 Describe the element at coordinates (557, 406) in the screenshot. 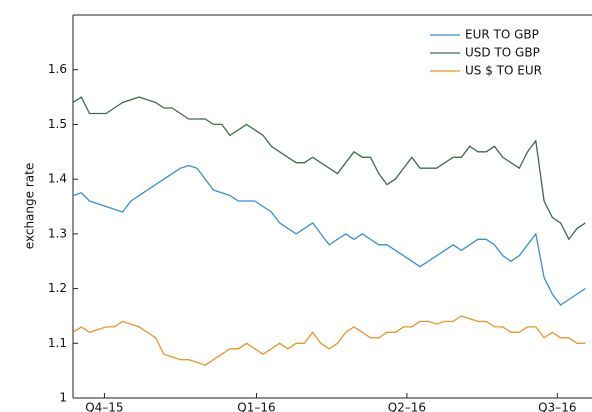

I see `x-tick-label: Q3–16` at that location.